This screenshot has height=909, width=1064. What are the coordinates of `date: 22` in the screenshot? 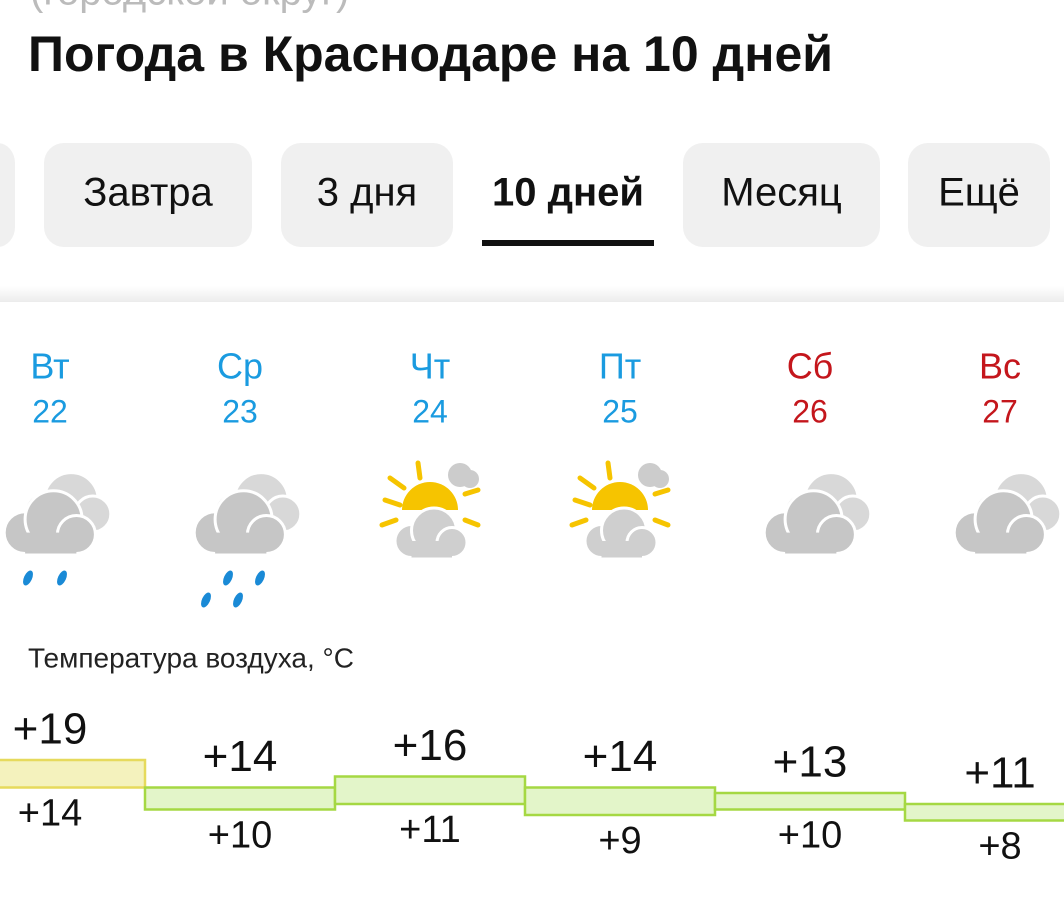 It's located at (50, 411).